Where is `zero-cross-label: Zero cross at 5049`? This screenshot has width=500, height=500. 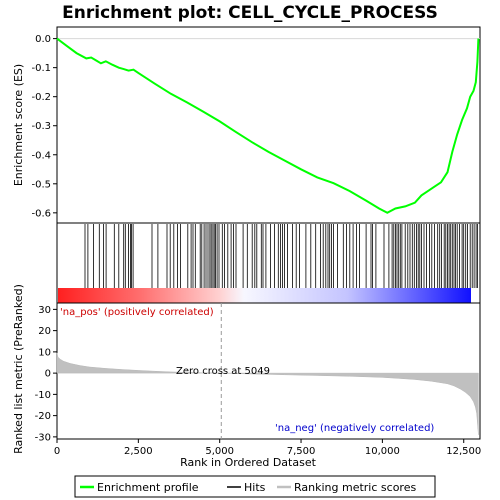 zero-cross-label: Zero cross at 5049 is located at coordinates (223, 371).